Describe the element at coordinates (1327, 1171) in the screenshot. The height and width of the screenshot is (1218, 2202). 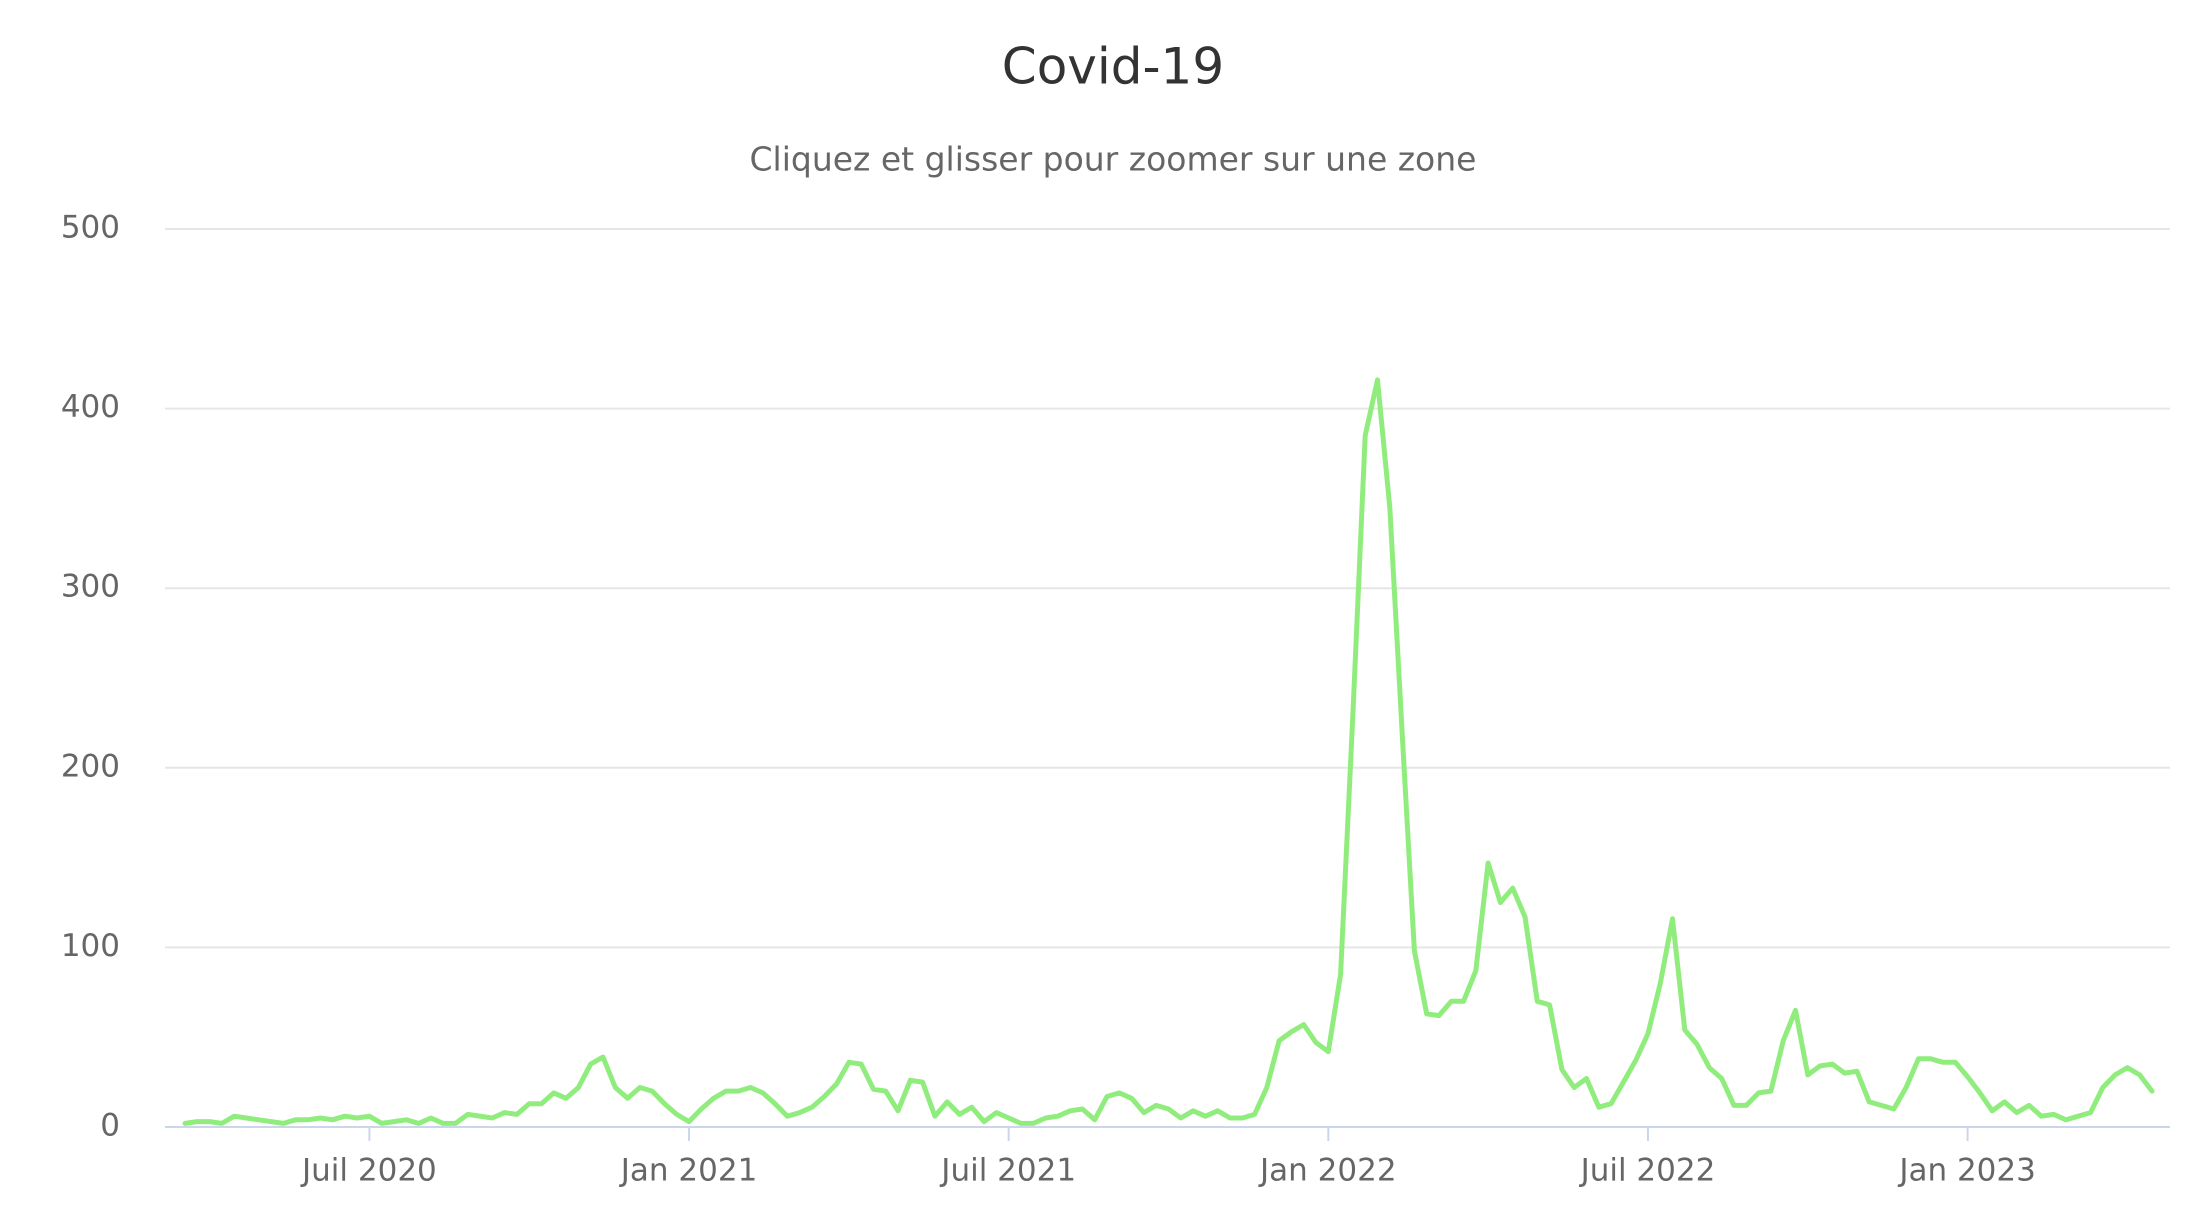
I see `x-tick-label: Jan 2022` at that location.